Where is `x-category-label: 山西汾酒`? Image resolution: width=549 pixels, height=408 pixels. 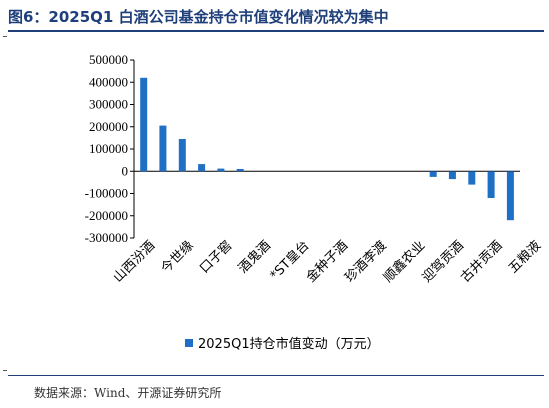
x-category-label: 山西汾酒 is located at coordinates (134, 261).